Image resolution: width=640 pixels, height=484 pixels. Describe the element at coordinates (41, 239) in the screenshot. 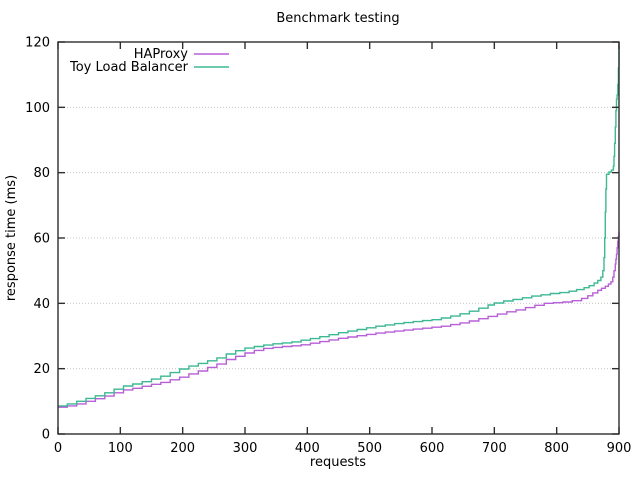

I see `y-tick-label: 60` at that location.